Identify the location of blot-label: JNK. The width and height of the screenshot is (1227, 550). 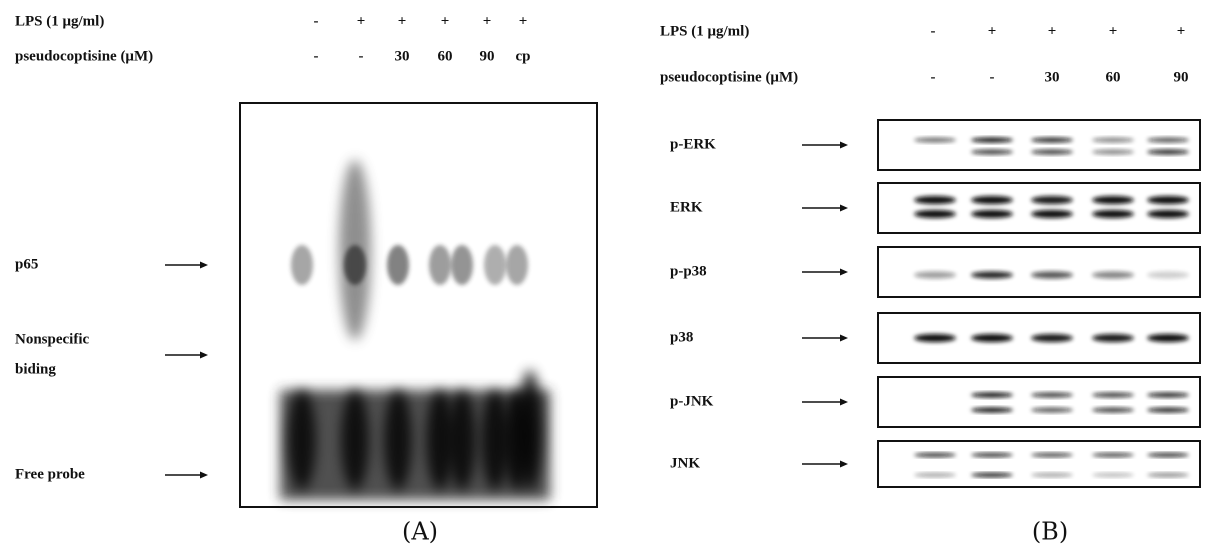
(685, 463).